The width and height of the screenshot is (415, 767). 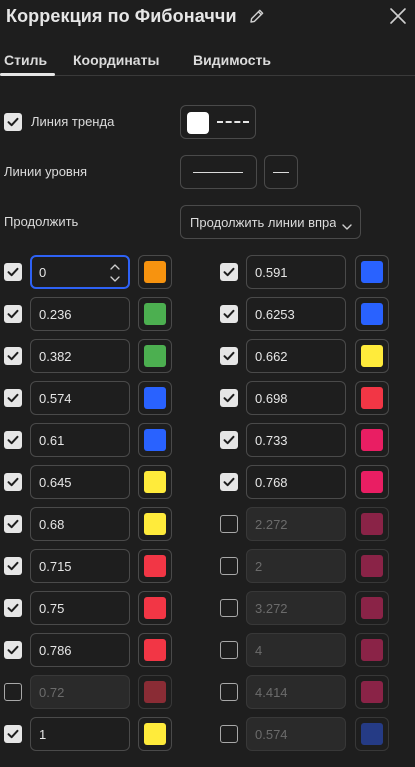 What do you see at coordinates (80, 440) in the screenshot?
I see `level-value-input: 0.61` at bounding box center [80, 440].